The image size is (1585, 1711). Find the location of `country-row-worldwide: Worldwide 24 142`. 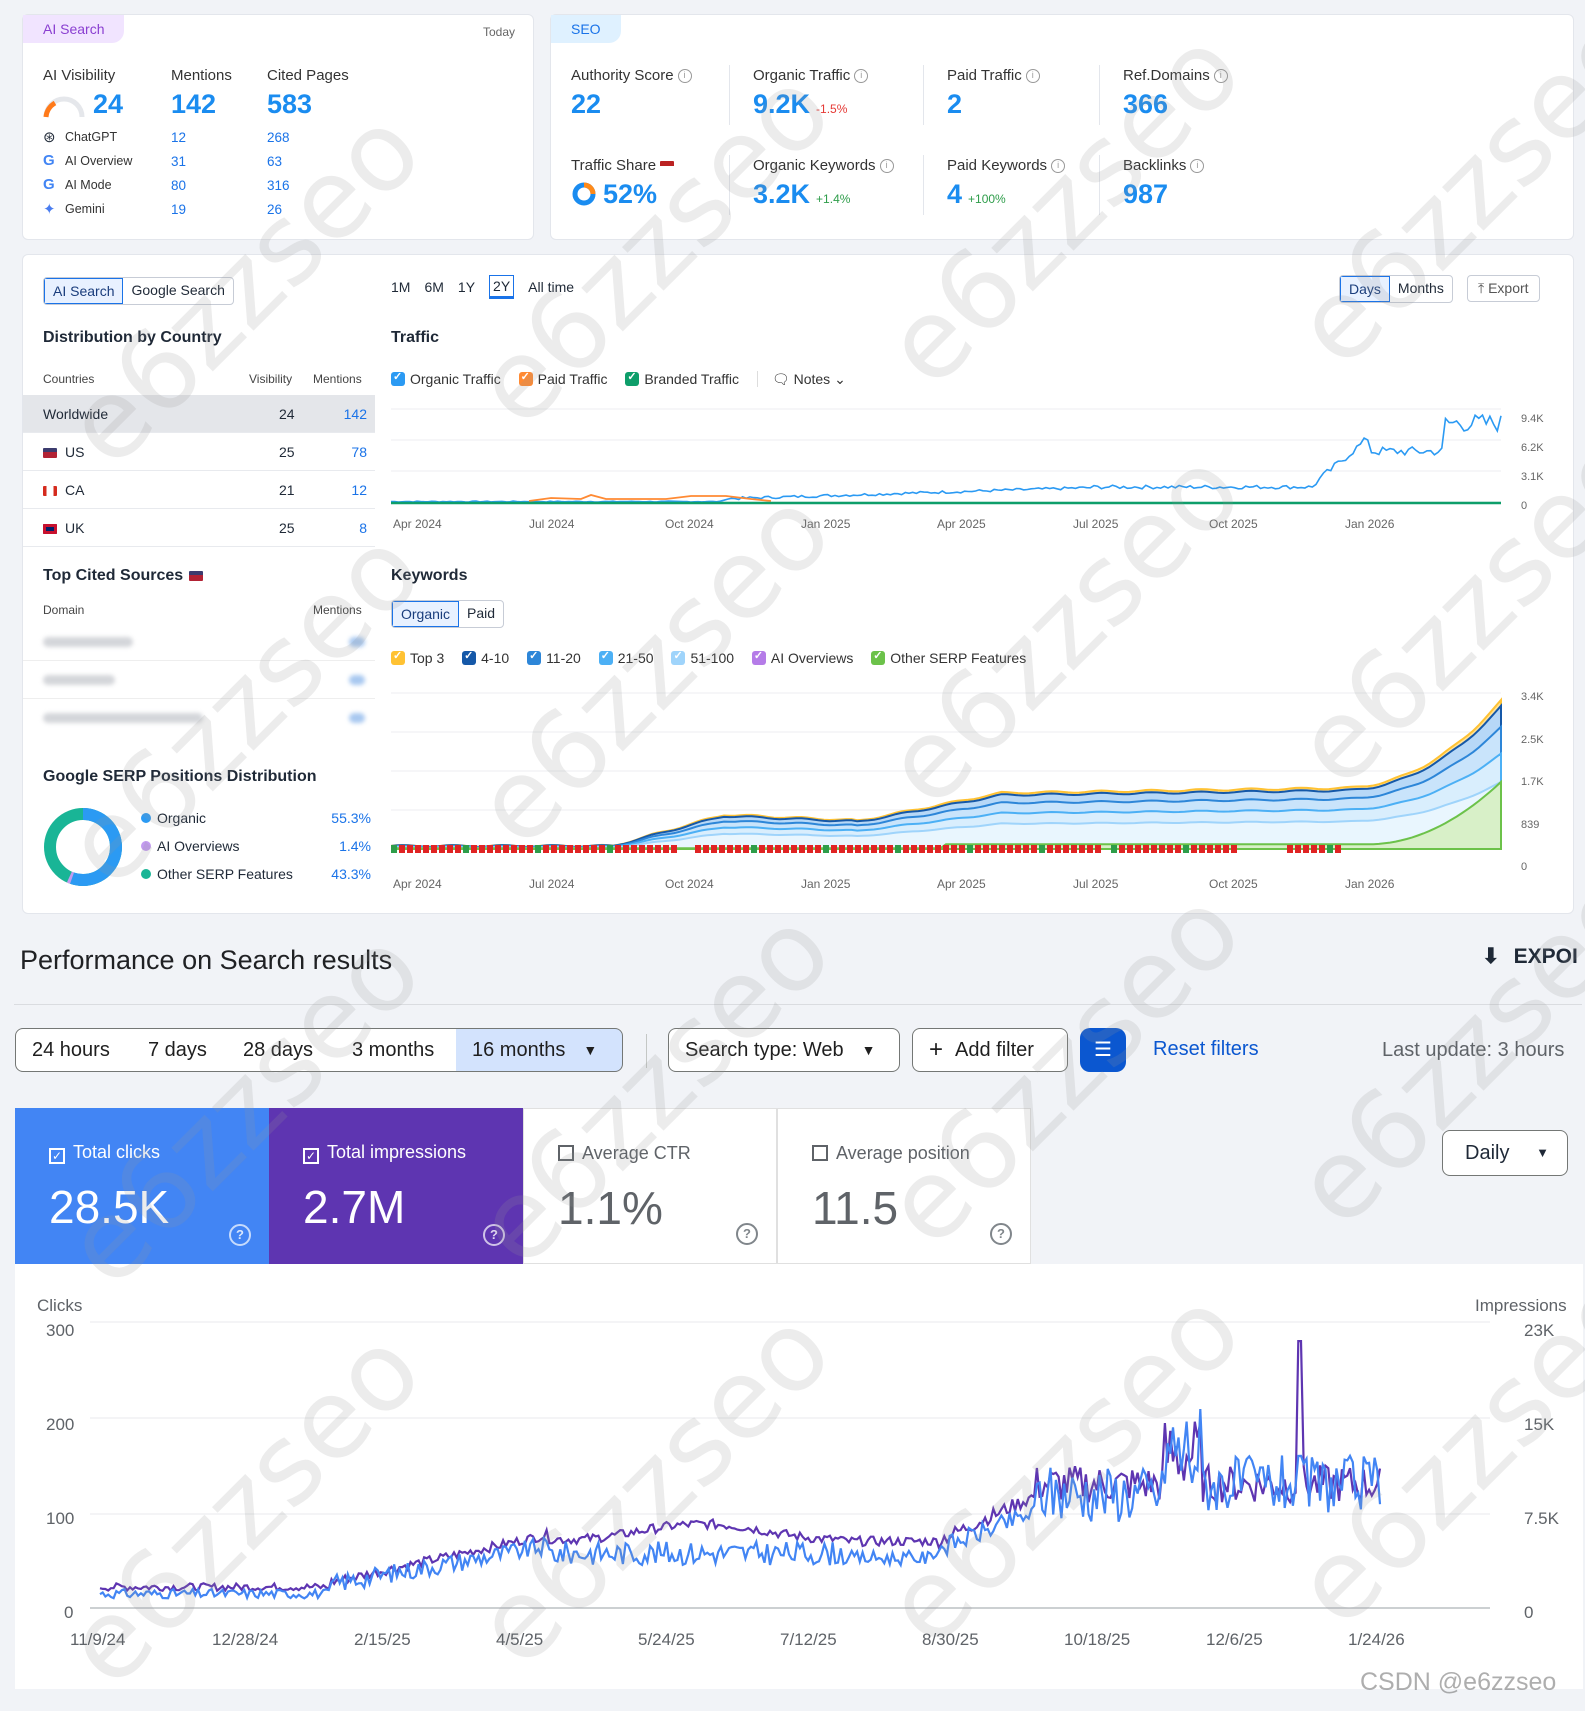

country-row-worldwide: Worldwide 24 142 is located at coordinates (199, 414).